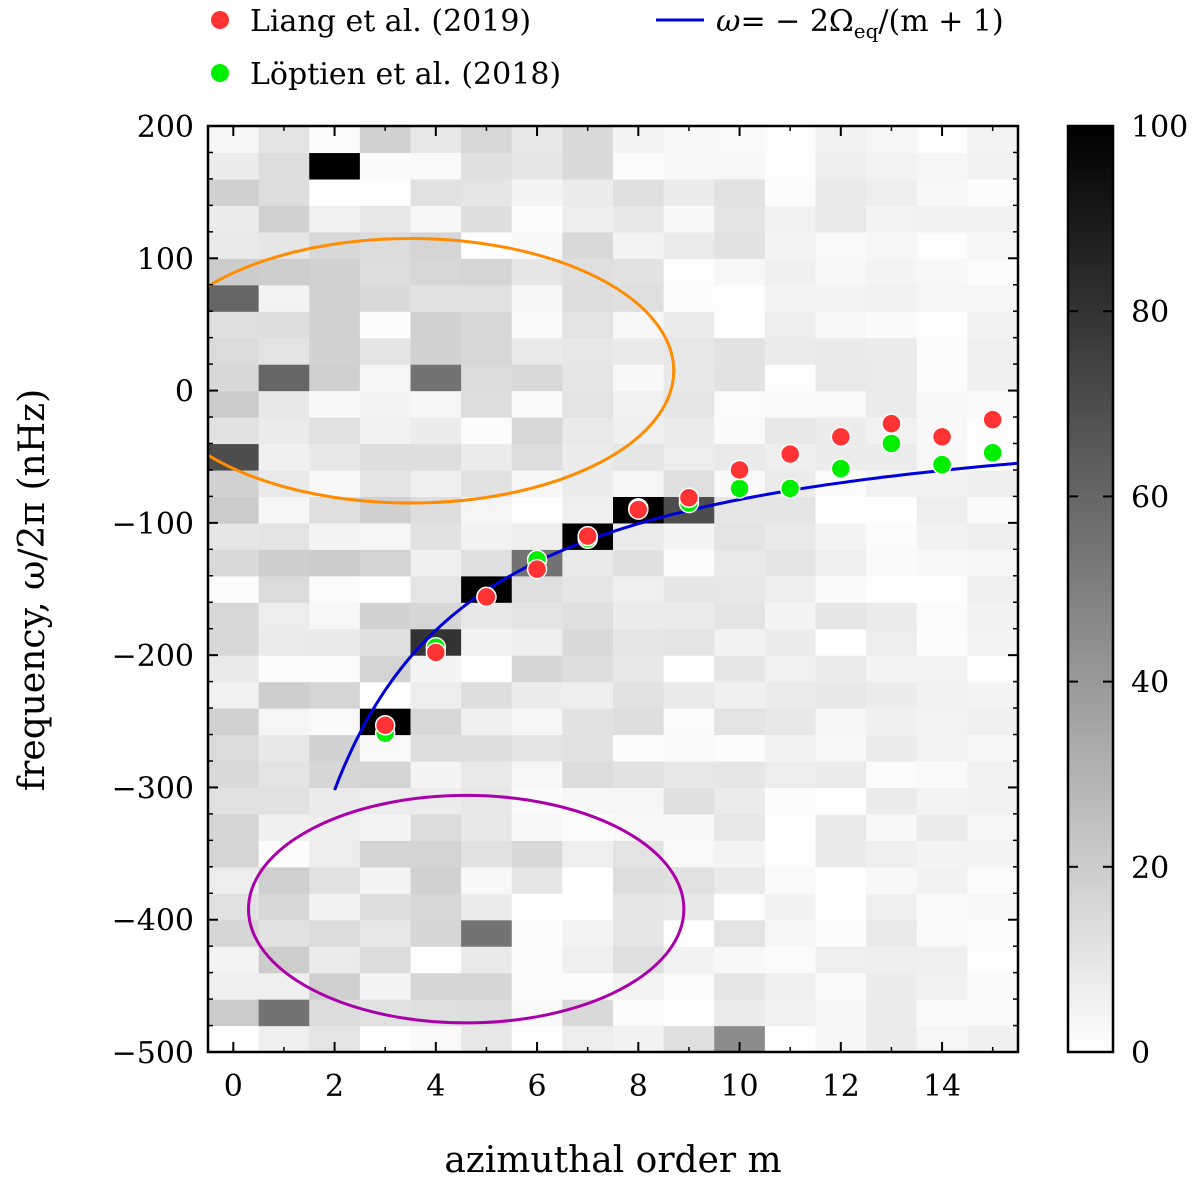  Describe the element at coordinates (153, 921) in the screenshot. I see `y-tick-label: −400` at that location.